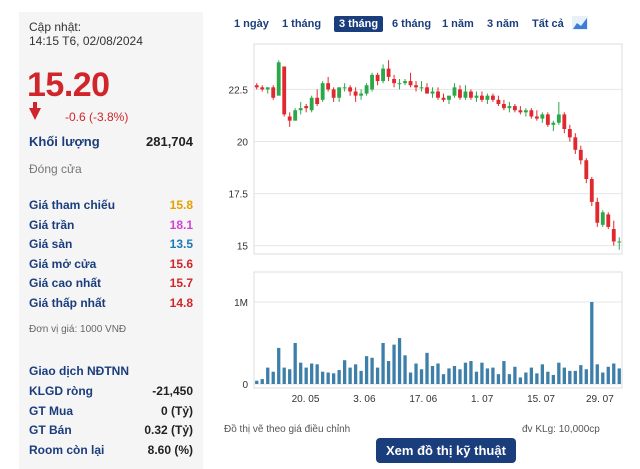 The width and height of the screenshot is (640, 469). Describe the element at coordinates (181, 244) in the screenshot. I see `price-value: 13.5` at that location.